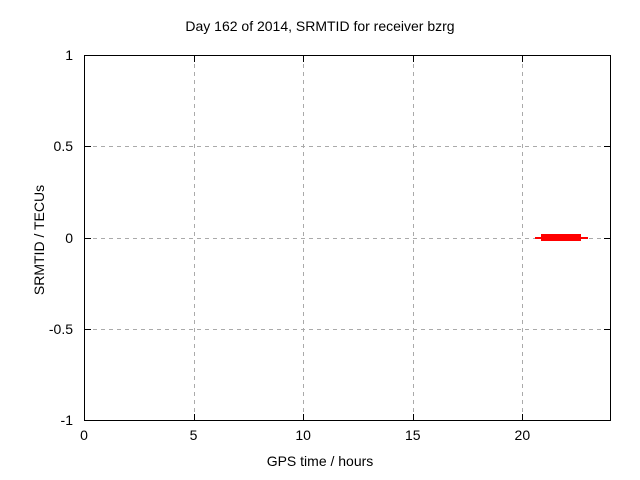 The height and width of the screenshot is (480, 640). What do you see at coordinates (84, 435) in the screenshot?
I see `x-tick-label: 0` at bounding box center [84, 435].